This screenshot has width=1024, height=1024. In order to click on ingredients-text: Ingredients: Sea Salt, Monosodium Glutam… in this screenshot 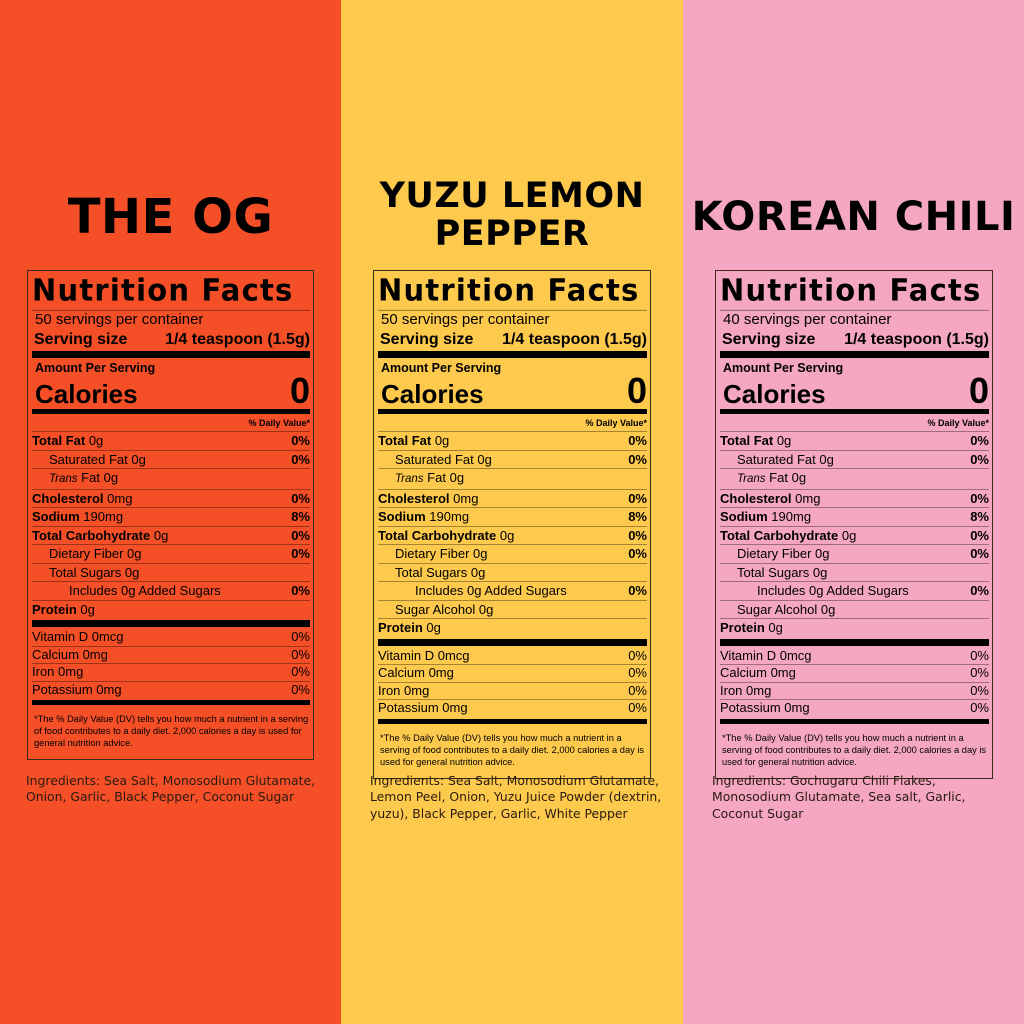, I will do `click(171, 789)`.